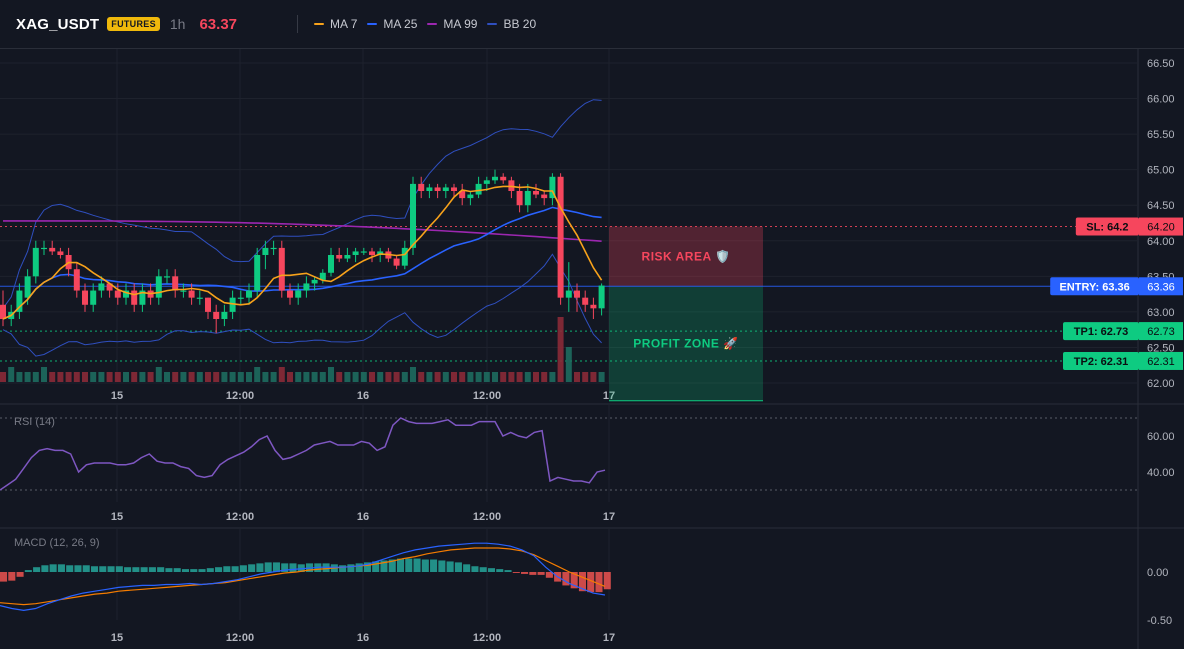 This screenshot has width=1184, height=649. I want to click on level-price-label: 62.31, so click(1161, 362).